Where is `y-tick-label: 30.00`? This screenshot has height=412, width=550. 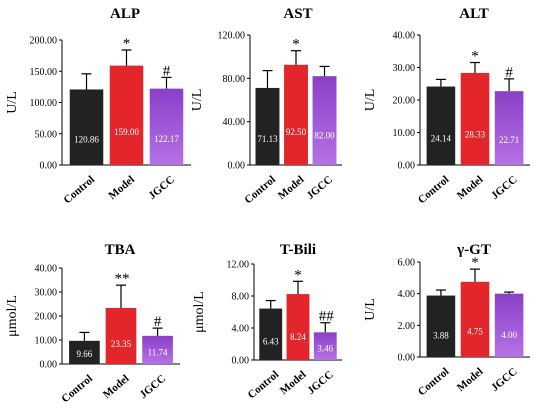 y-tick-label: 30.00 is located at coordinates (404, 68).